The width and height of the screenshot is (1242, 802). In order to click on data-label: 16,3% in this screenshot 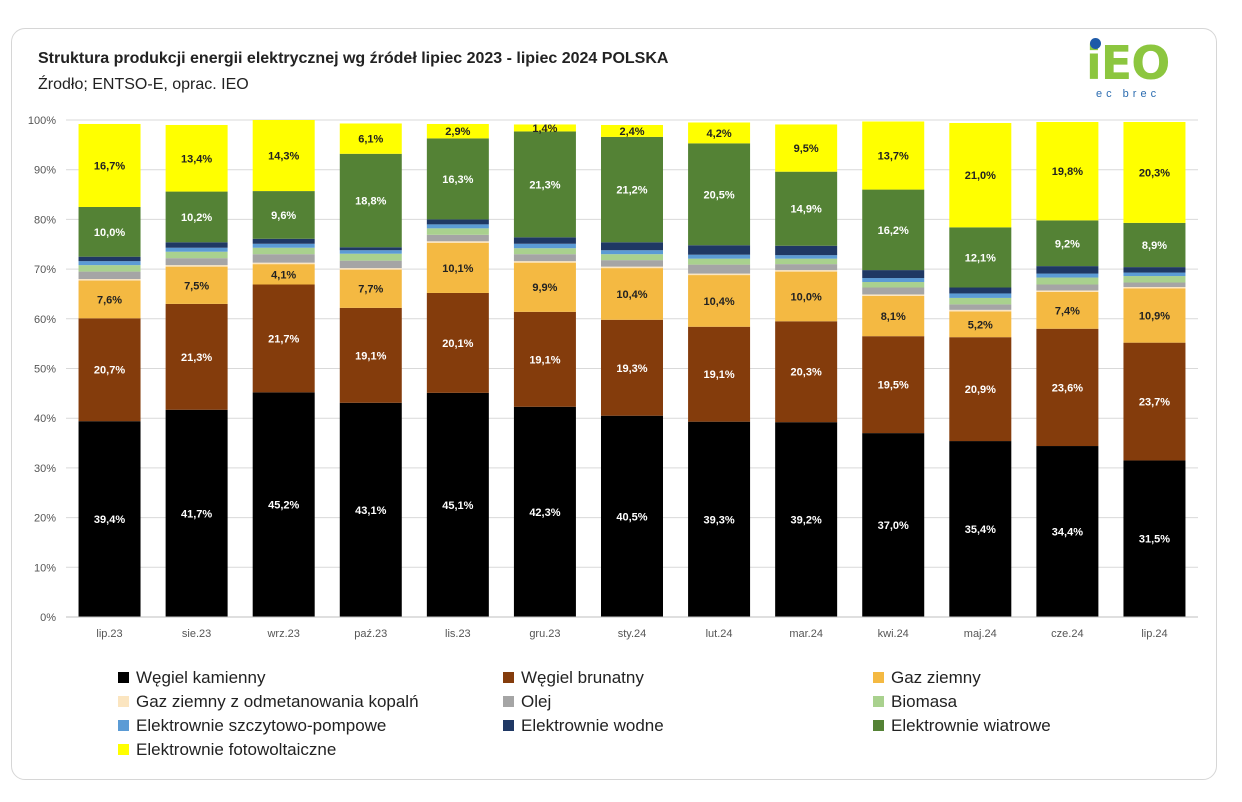, I will do `click(457, 180)`.